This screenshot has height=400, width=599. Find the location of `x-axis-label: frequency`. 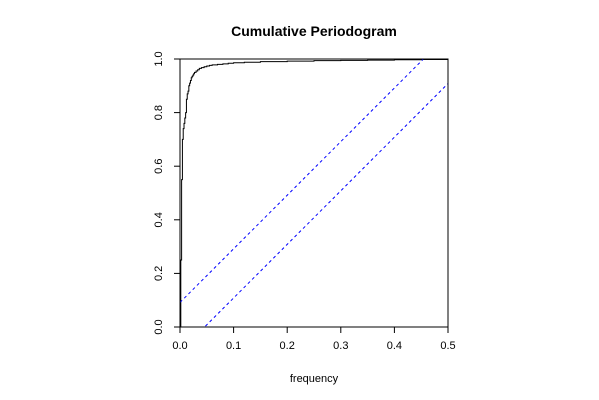

x-axis-label: frequency is located at coordinates (314, 379).